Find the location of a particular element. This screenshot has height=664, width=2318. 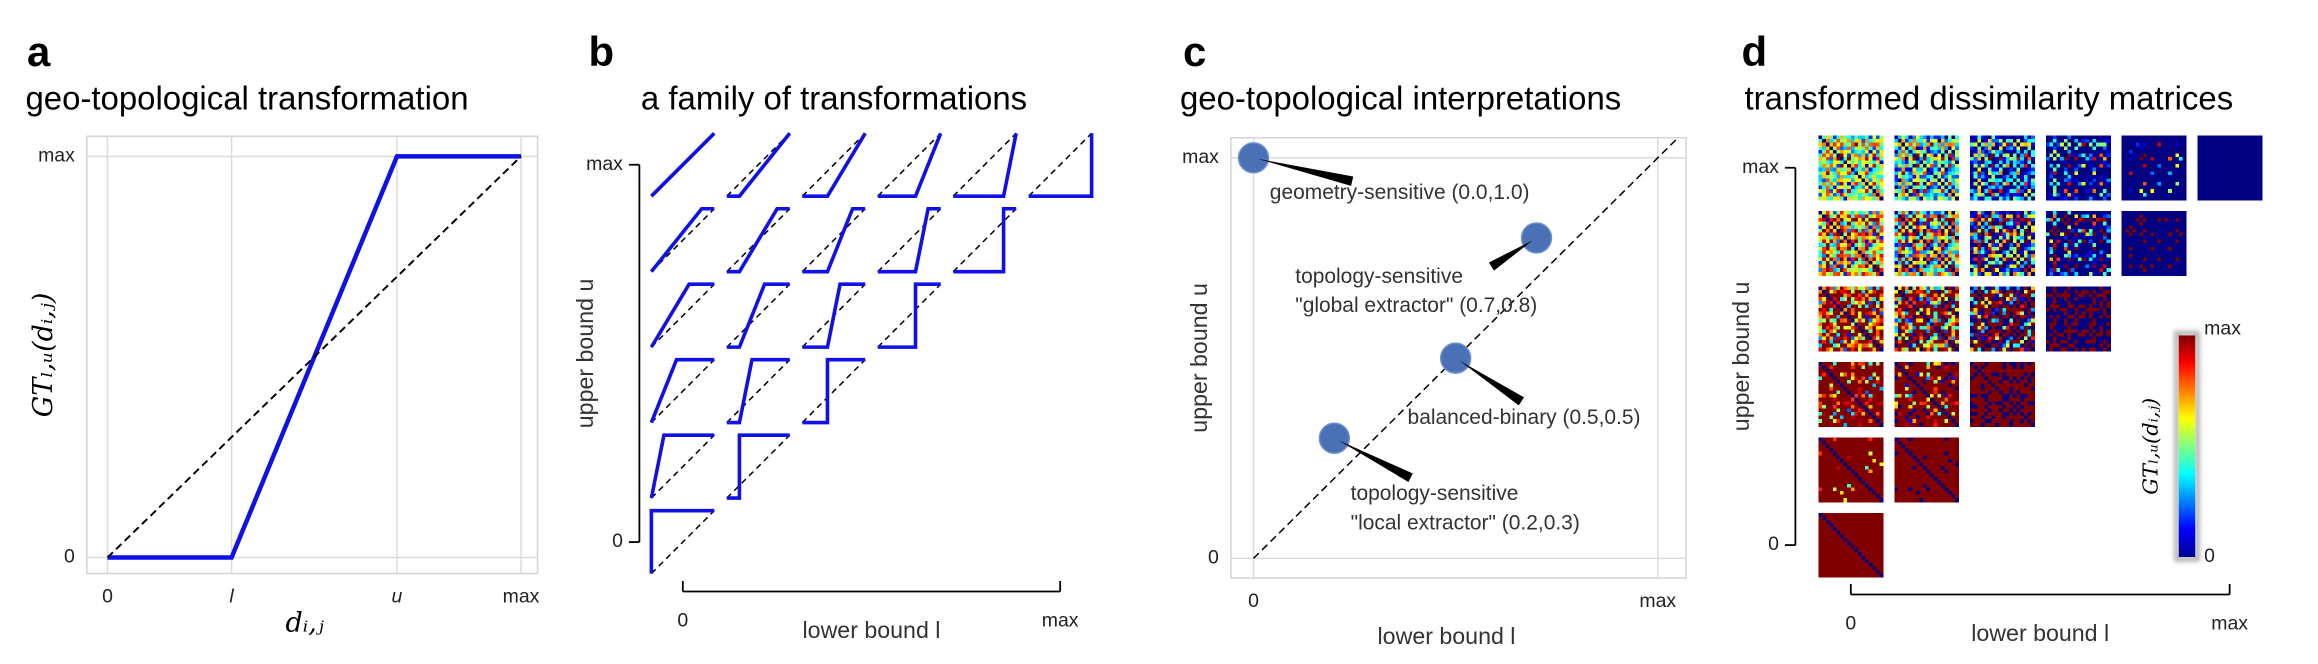

annotation-wedge is located at coordinates (1305, 172).